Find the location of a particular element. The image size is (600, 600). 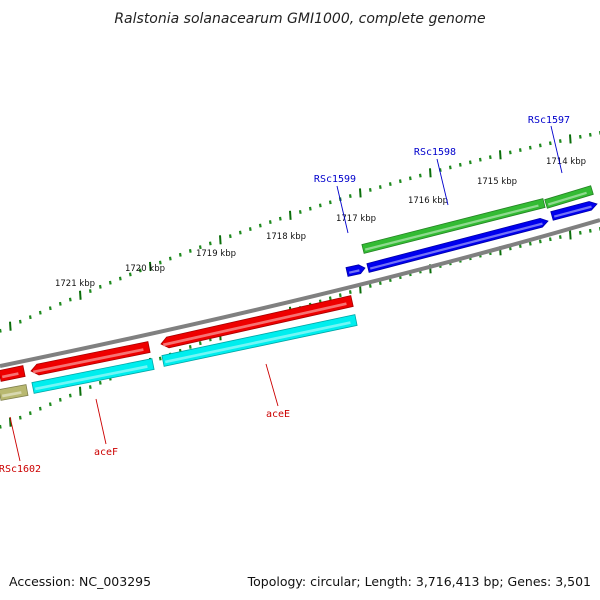

gene-RSc1598-green-highlight is located at coordinates (451, 227).